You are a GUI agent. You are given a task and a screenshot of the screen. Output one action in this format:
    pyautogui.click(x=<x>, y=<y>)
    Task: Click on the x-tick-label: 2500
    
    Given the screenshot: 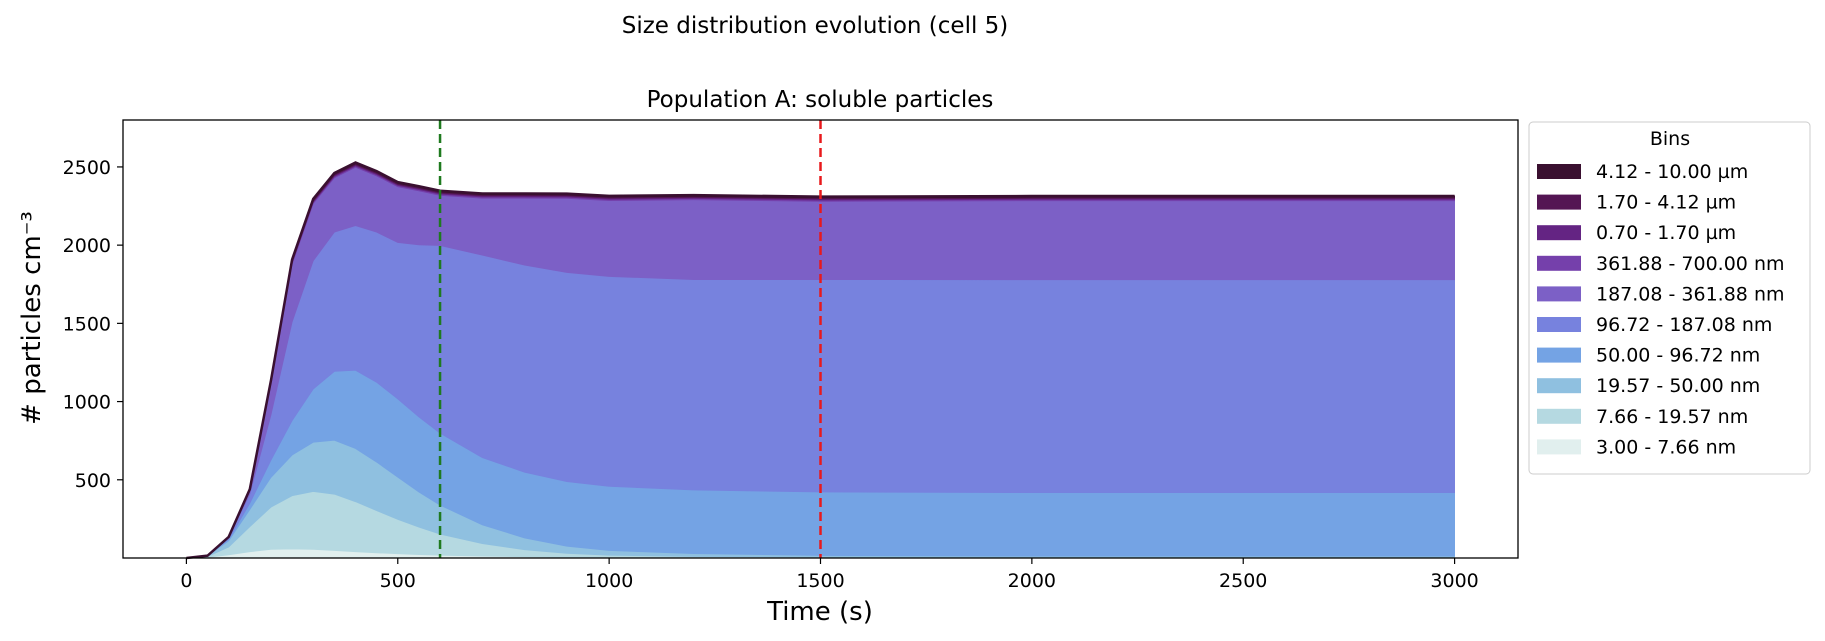 What is the action you would take?
    pyautogui.click(x=1243, y=581)
    